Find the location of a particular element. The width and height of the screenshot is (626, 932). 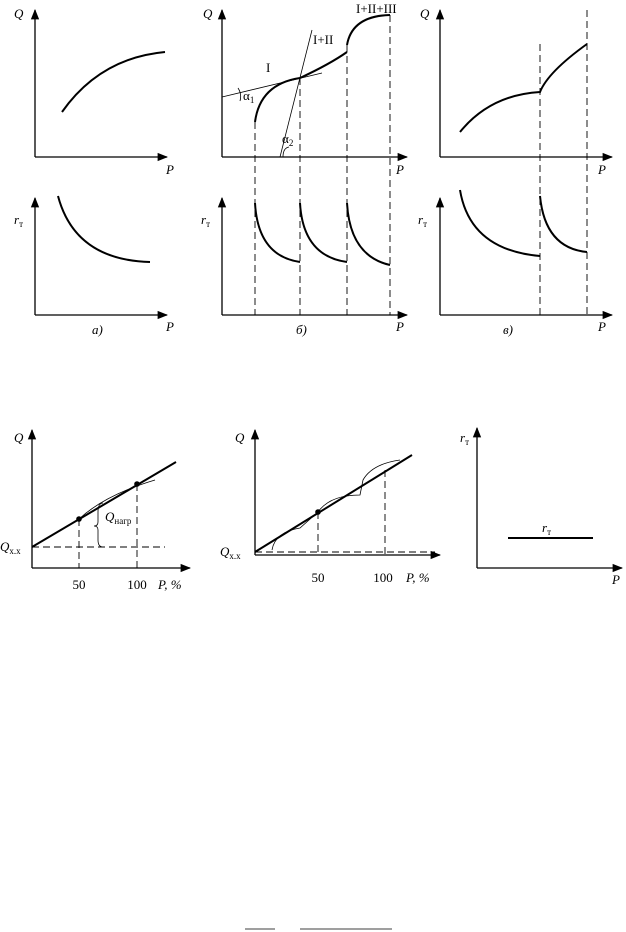

line-label: rт is located at coordinates (546, 528).